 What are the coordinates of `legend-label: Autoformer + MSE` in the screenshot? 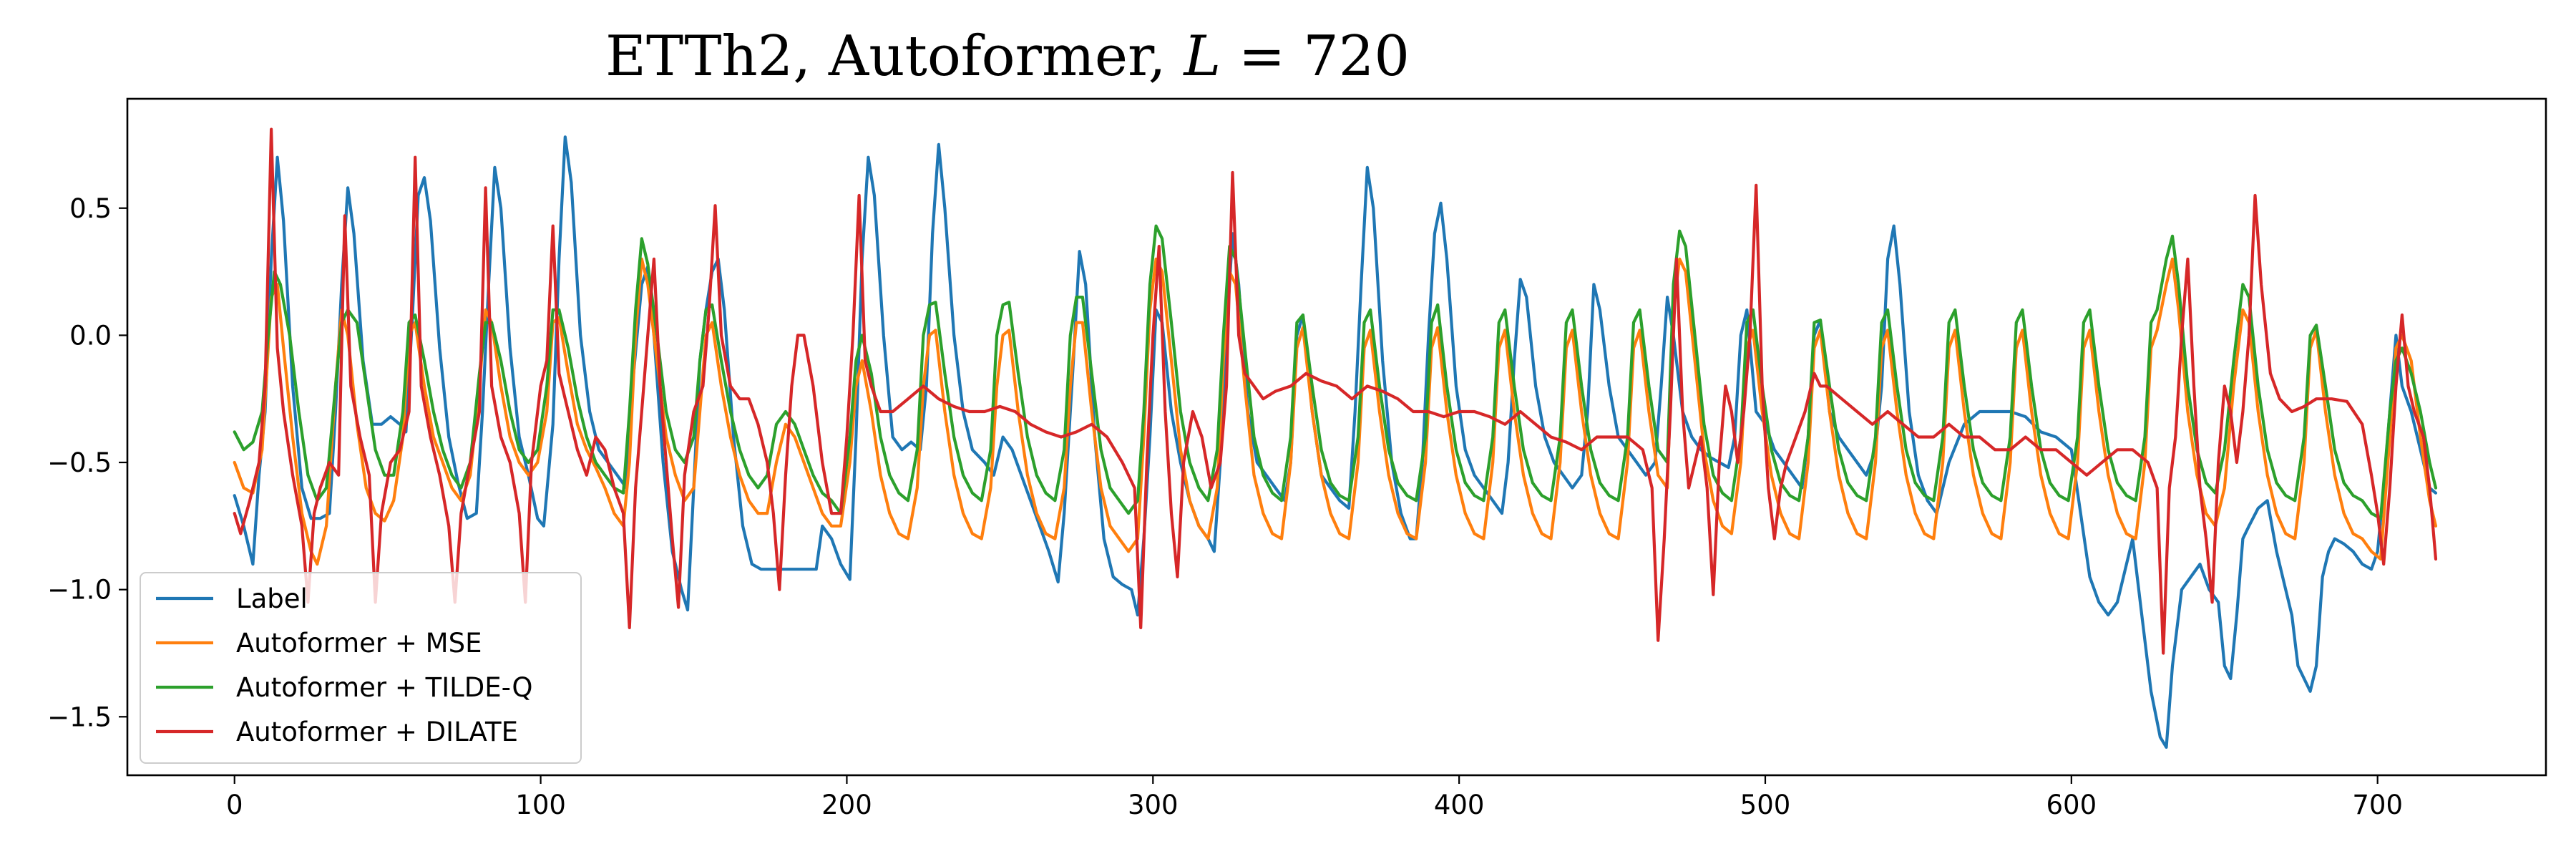 It's located at (359, 643).